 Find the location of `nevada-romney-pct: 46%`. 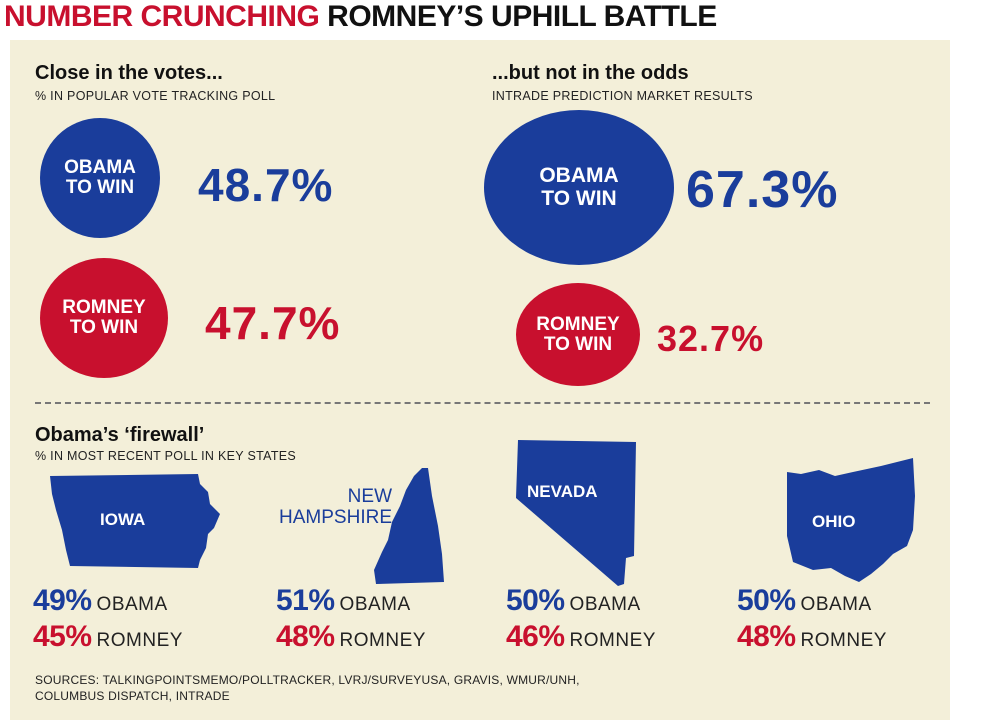

nevada-romney-pct: 46% is located at coordinates (535, 636).